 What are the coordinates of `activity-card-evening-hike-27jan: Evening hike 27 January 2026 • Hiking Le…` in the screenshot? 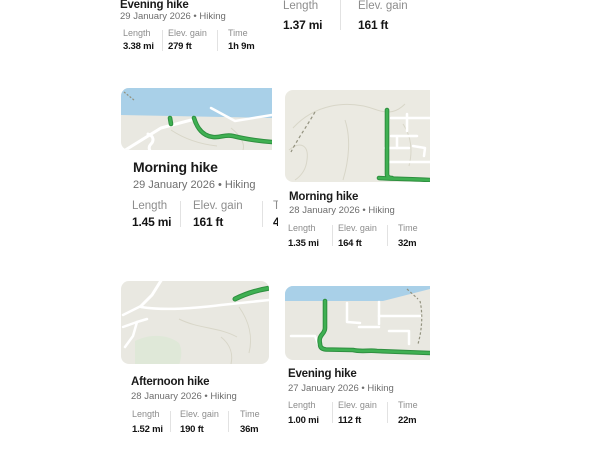 It's located at (356, 359).